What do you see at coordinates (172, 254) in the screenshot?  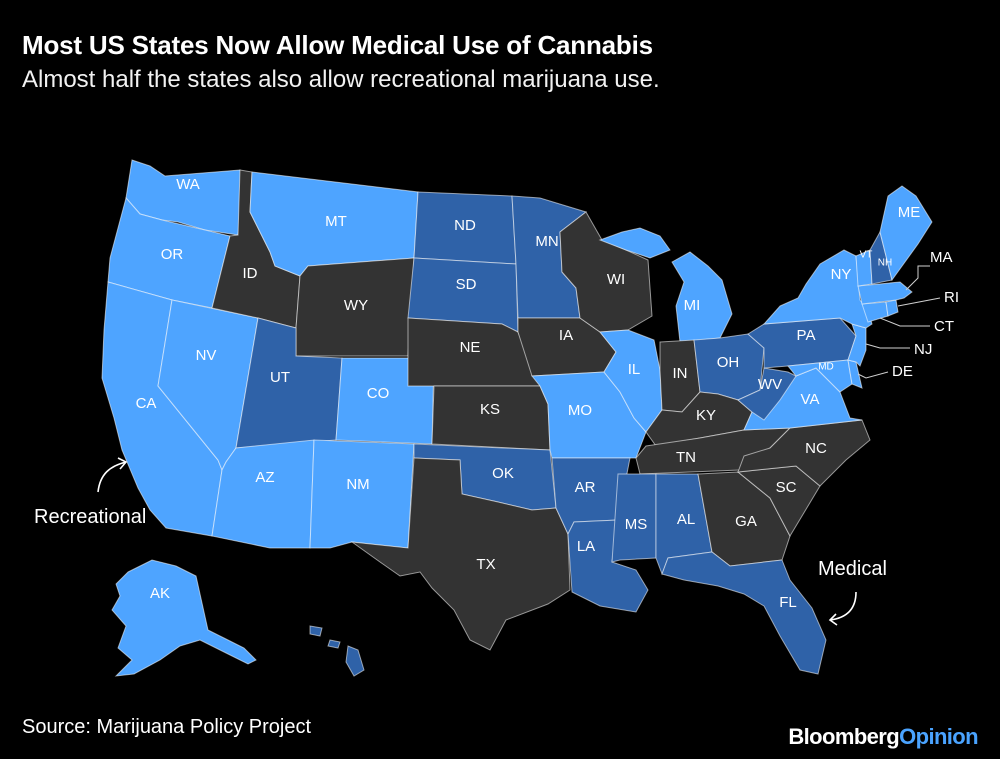 I see `label-OR: OR` at bounding box center [172, 254].